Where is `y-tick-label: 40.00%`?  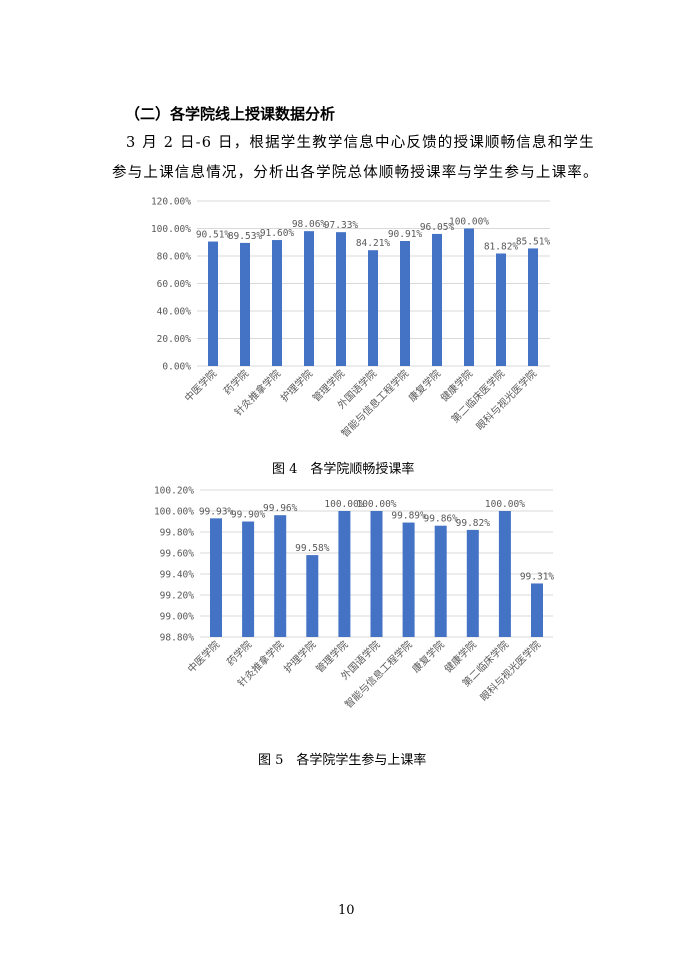 y-tick-label: 40.00% is located at coordinates (174, 312).